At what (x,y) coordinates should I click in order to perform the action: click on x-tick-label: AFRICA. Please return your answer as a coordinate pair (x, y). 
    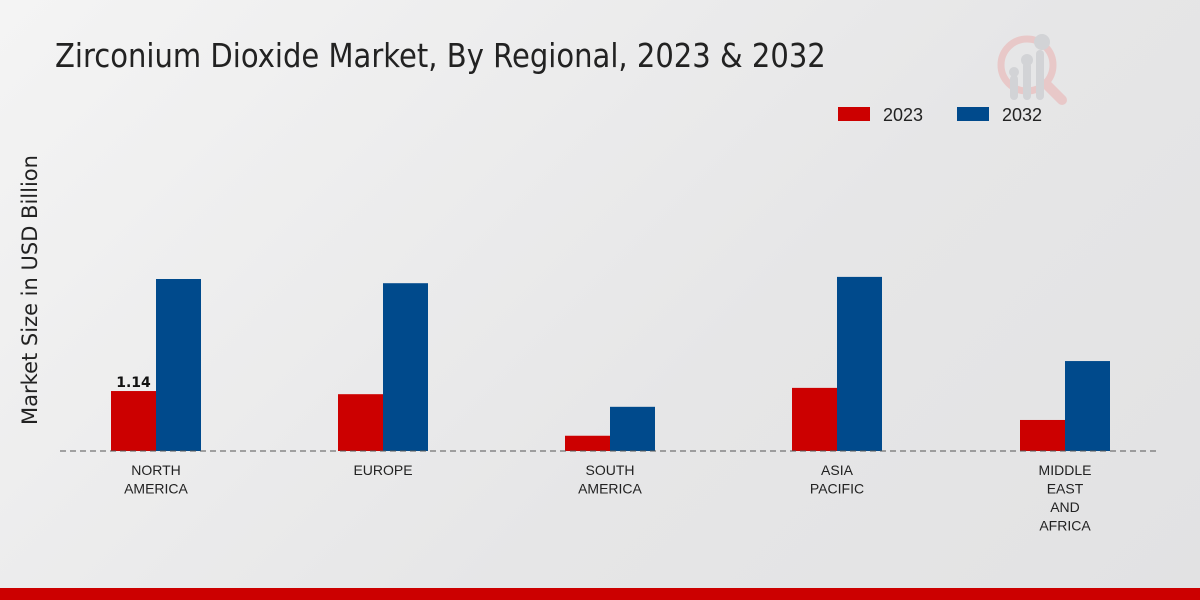
    Looking at the image, I should click on (1065, 526).